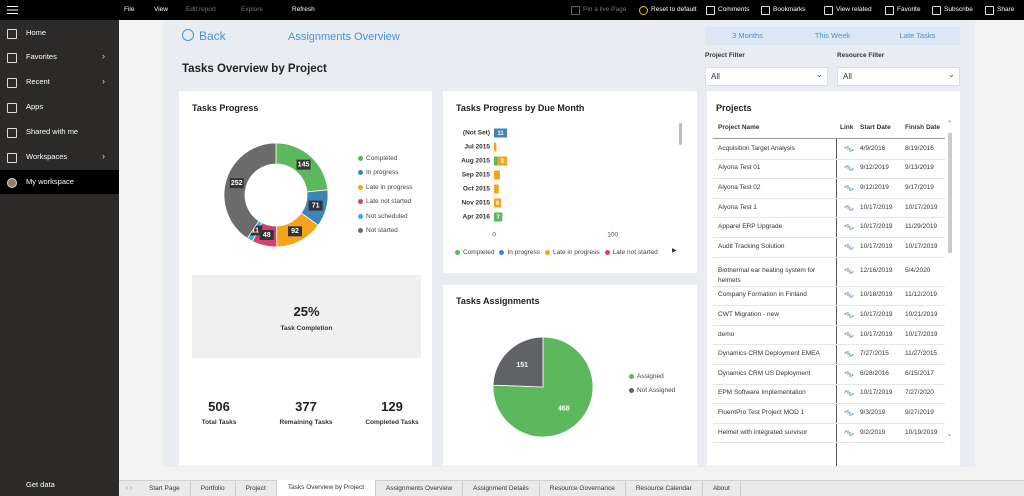 This screenshot has width=1024, height=496. What do you see at coordinates (344, 37) in the screenshot?
I see `page-link: Assignments Overview` at bounding box center [344, 37].